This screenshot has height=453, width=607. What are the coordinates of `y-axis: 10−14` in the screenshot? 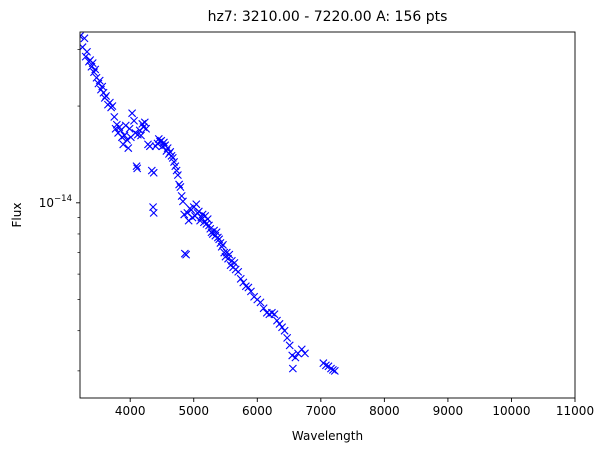 It's located at (59, 210).